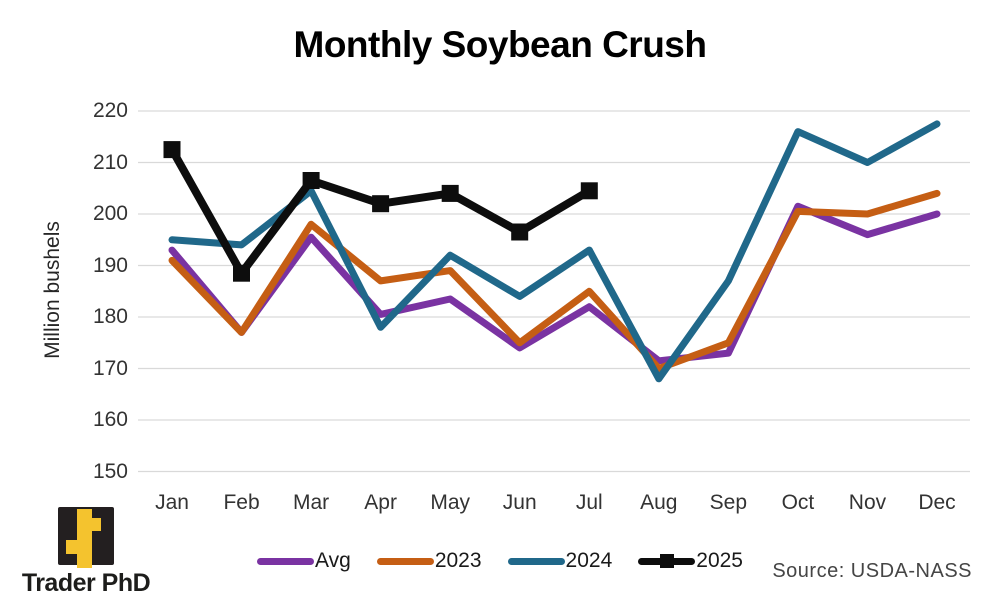 The image size is (1000, 600). Describe the element at coordinates (500, 44) in the screenshot. I see `chart-title: Monthly Soybean Crush` at that location.